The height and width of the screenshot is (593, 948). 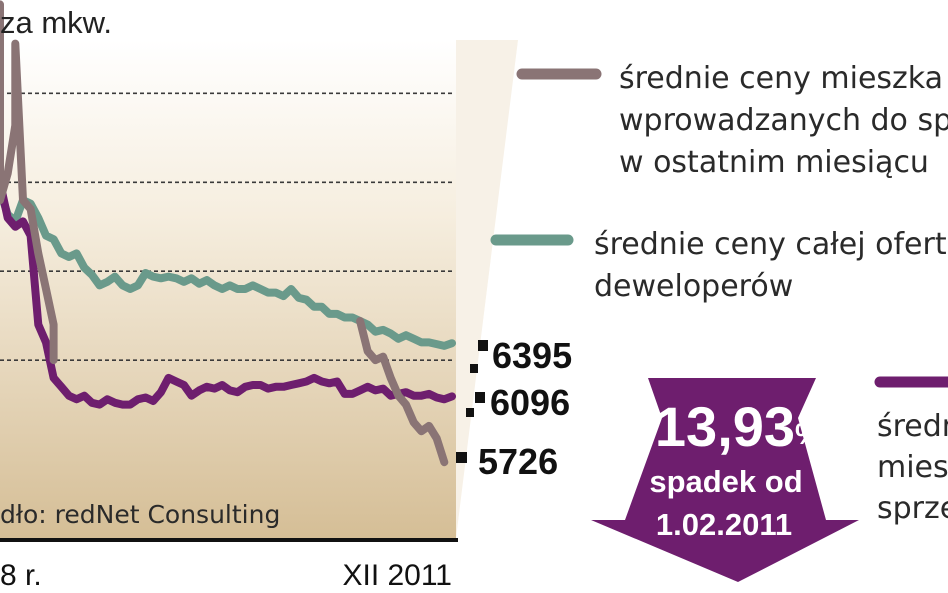 What do you see at coordinates (808, 434) in the screenshot?
I see `decline-unit: %` at bounding box center [808, 434].